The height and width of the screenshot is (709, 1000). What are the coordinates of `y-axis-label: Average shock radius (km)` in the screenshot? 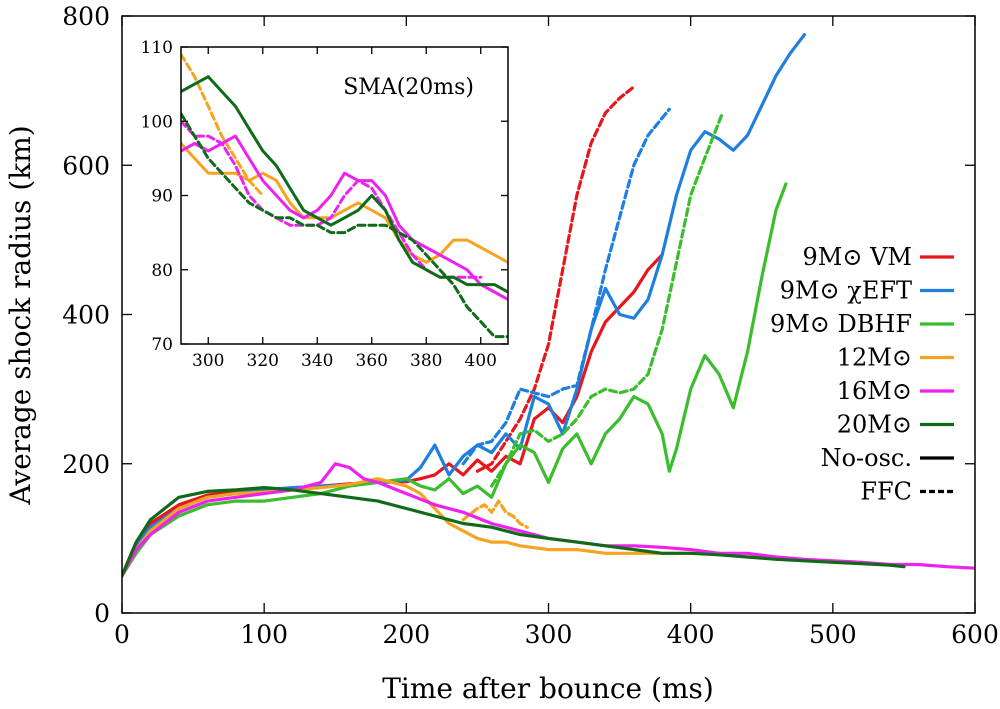 It's located at (20, 315).